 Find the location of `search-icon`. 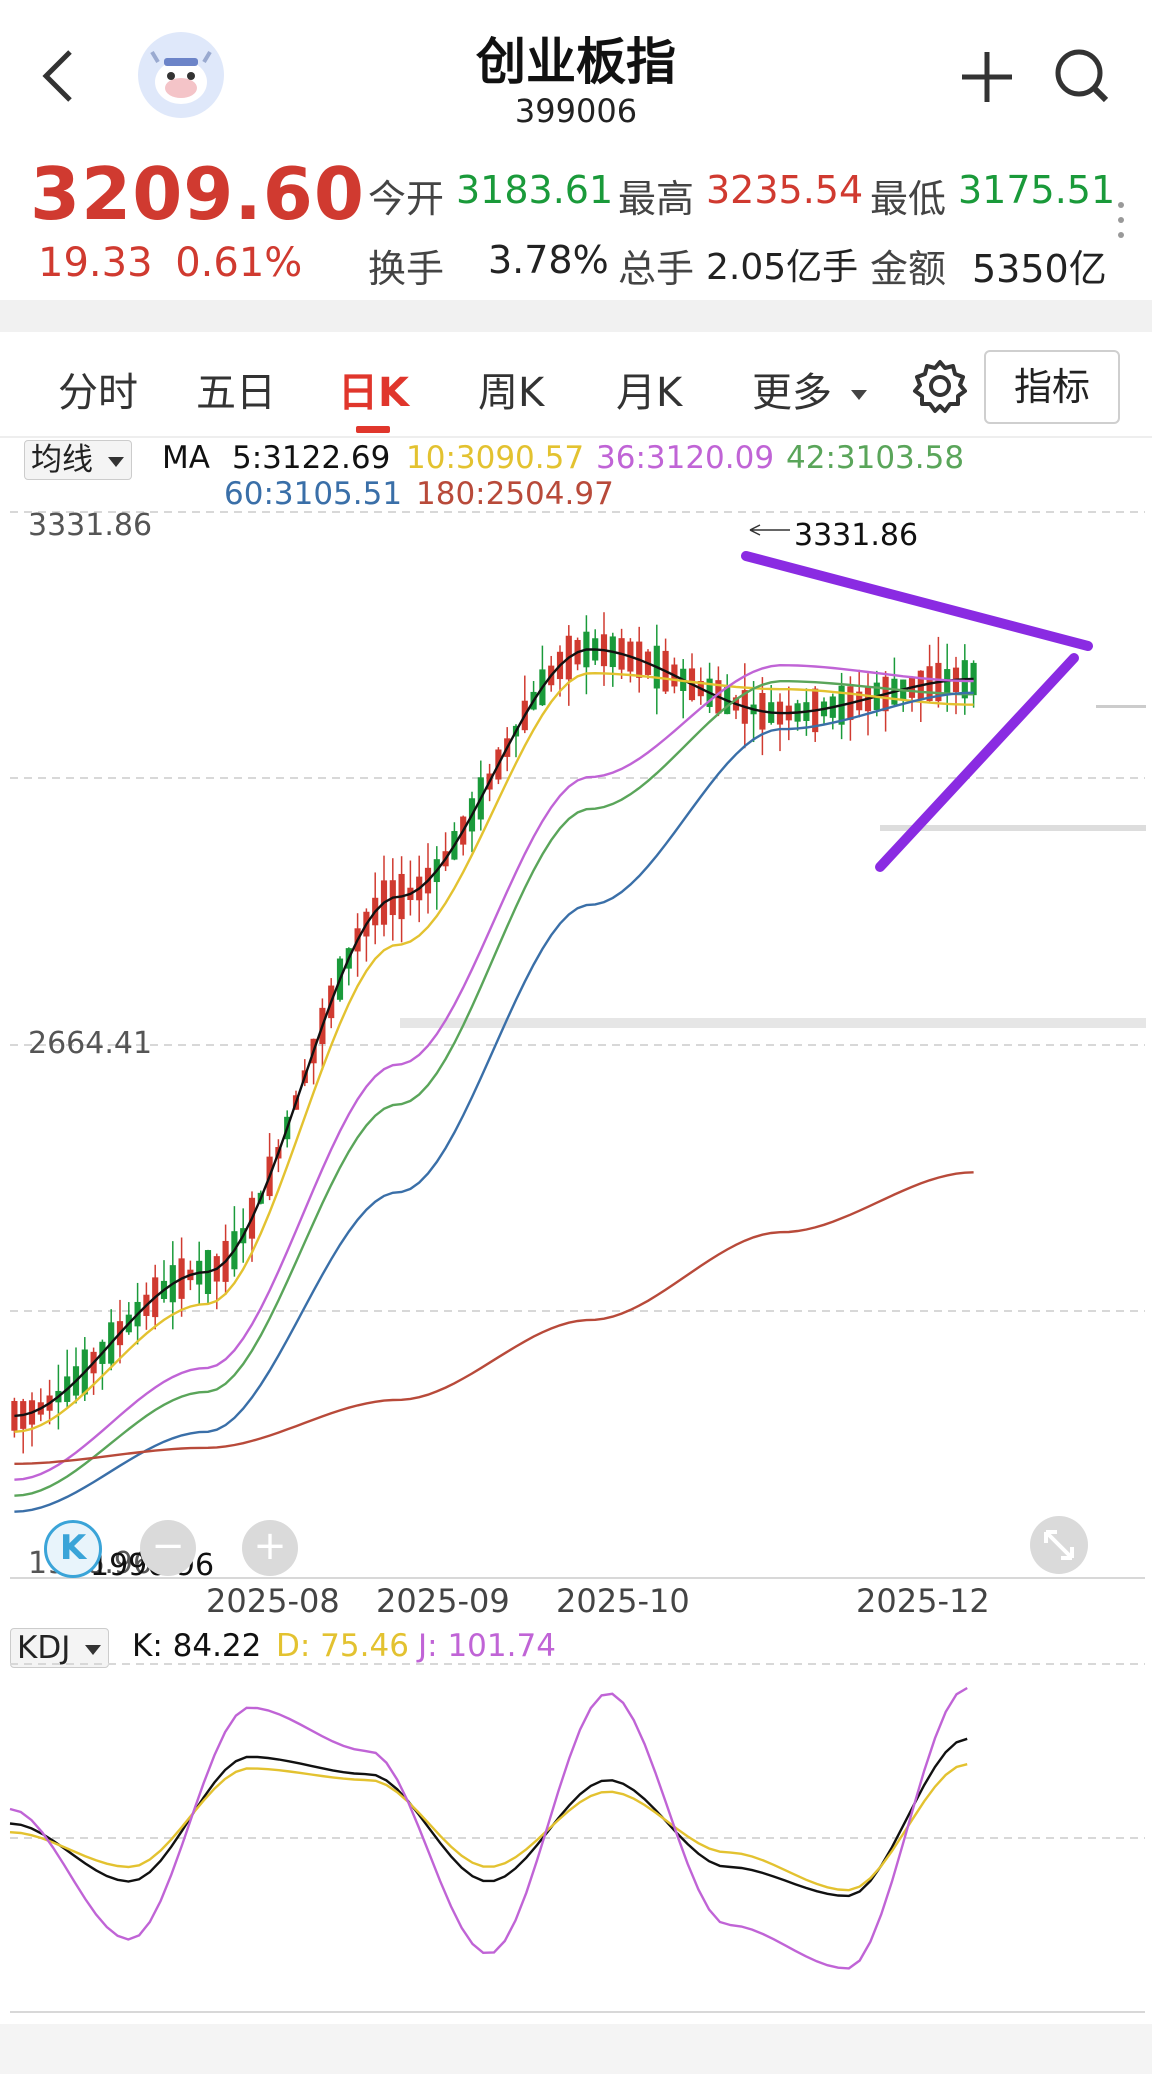

search-icon is located at coordinates (1082, 76).